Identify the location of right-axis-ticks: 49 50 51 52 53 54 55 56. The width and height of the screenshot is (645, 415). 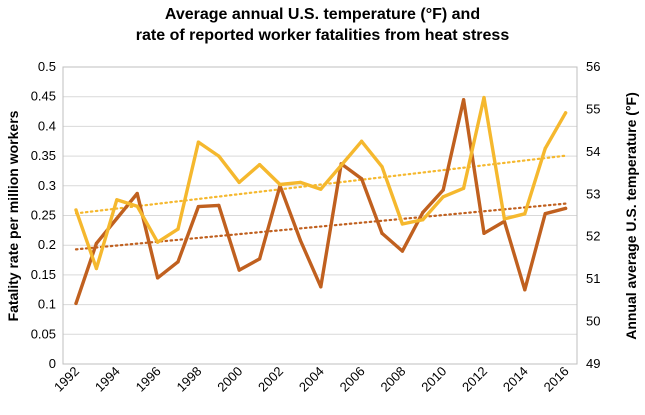
(593, 215).